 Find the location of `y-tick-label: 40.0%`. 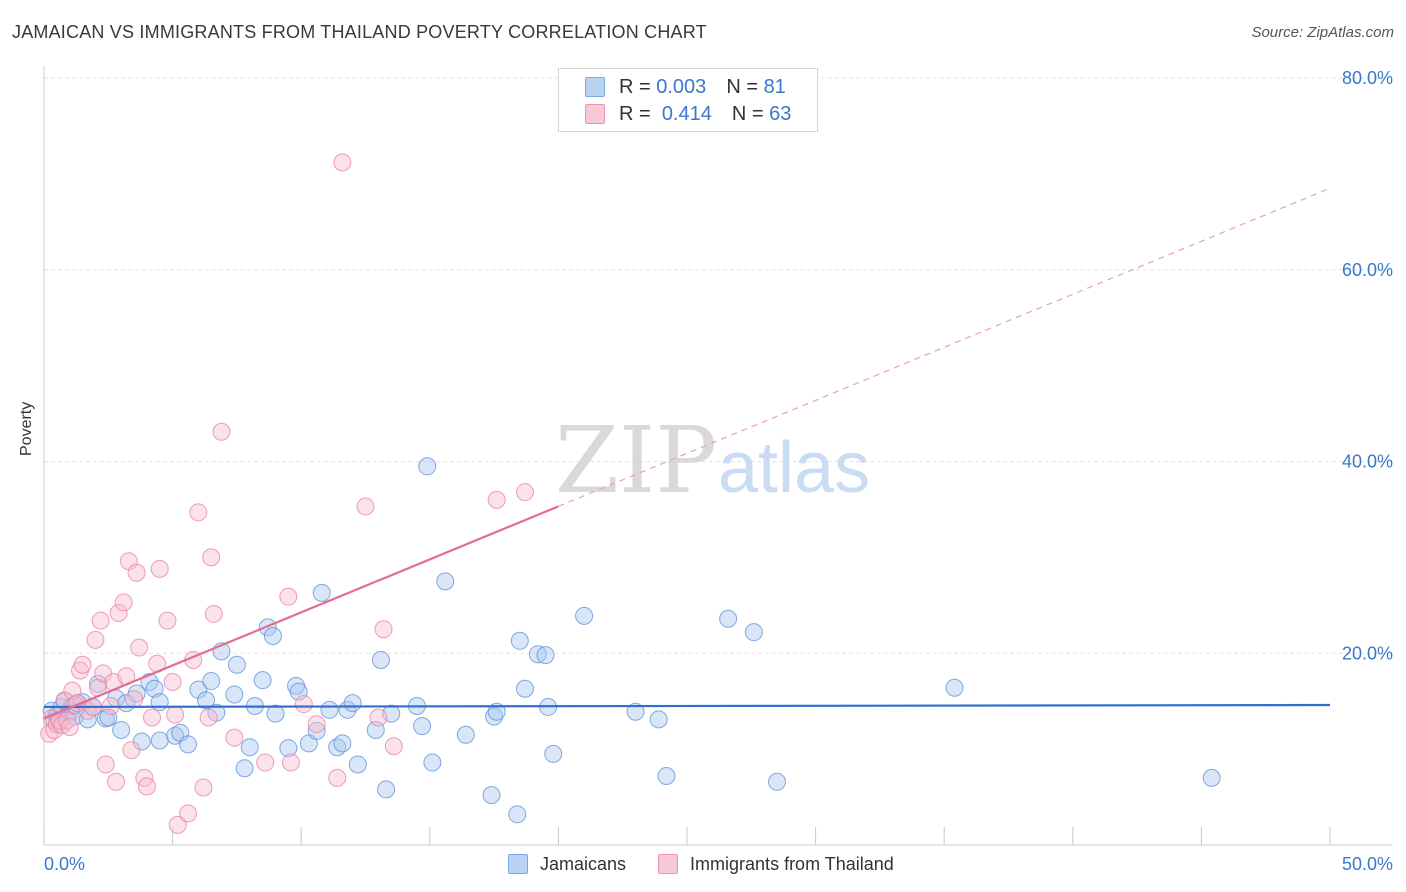

y-tick-label: 40.0% is located at coordinates (1367, 462).